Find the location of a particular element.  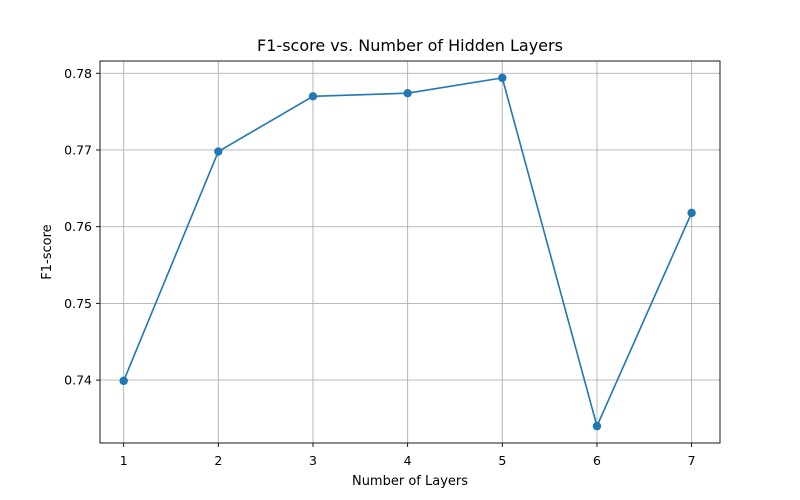

x-tick-label: 1 is located at coordinates (124, 460).